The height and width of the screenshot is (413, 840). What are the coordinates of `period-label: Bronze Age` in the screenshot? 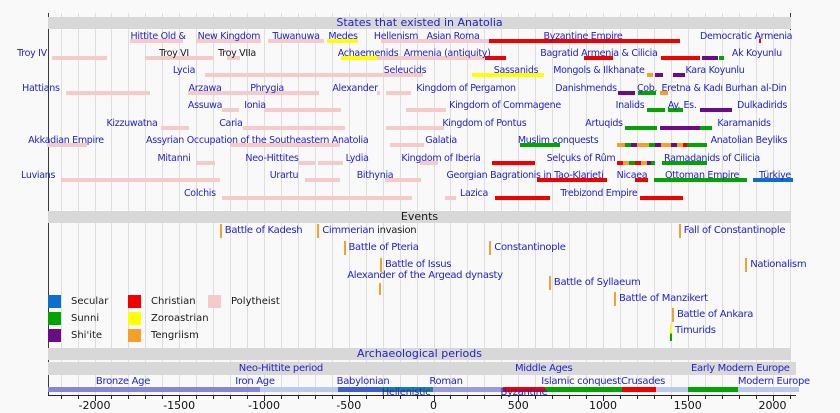 It's located at (123, 381).